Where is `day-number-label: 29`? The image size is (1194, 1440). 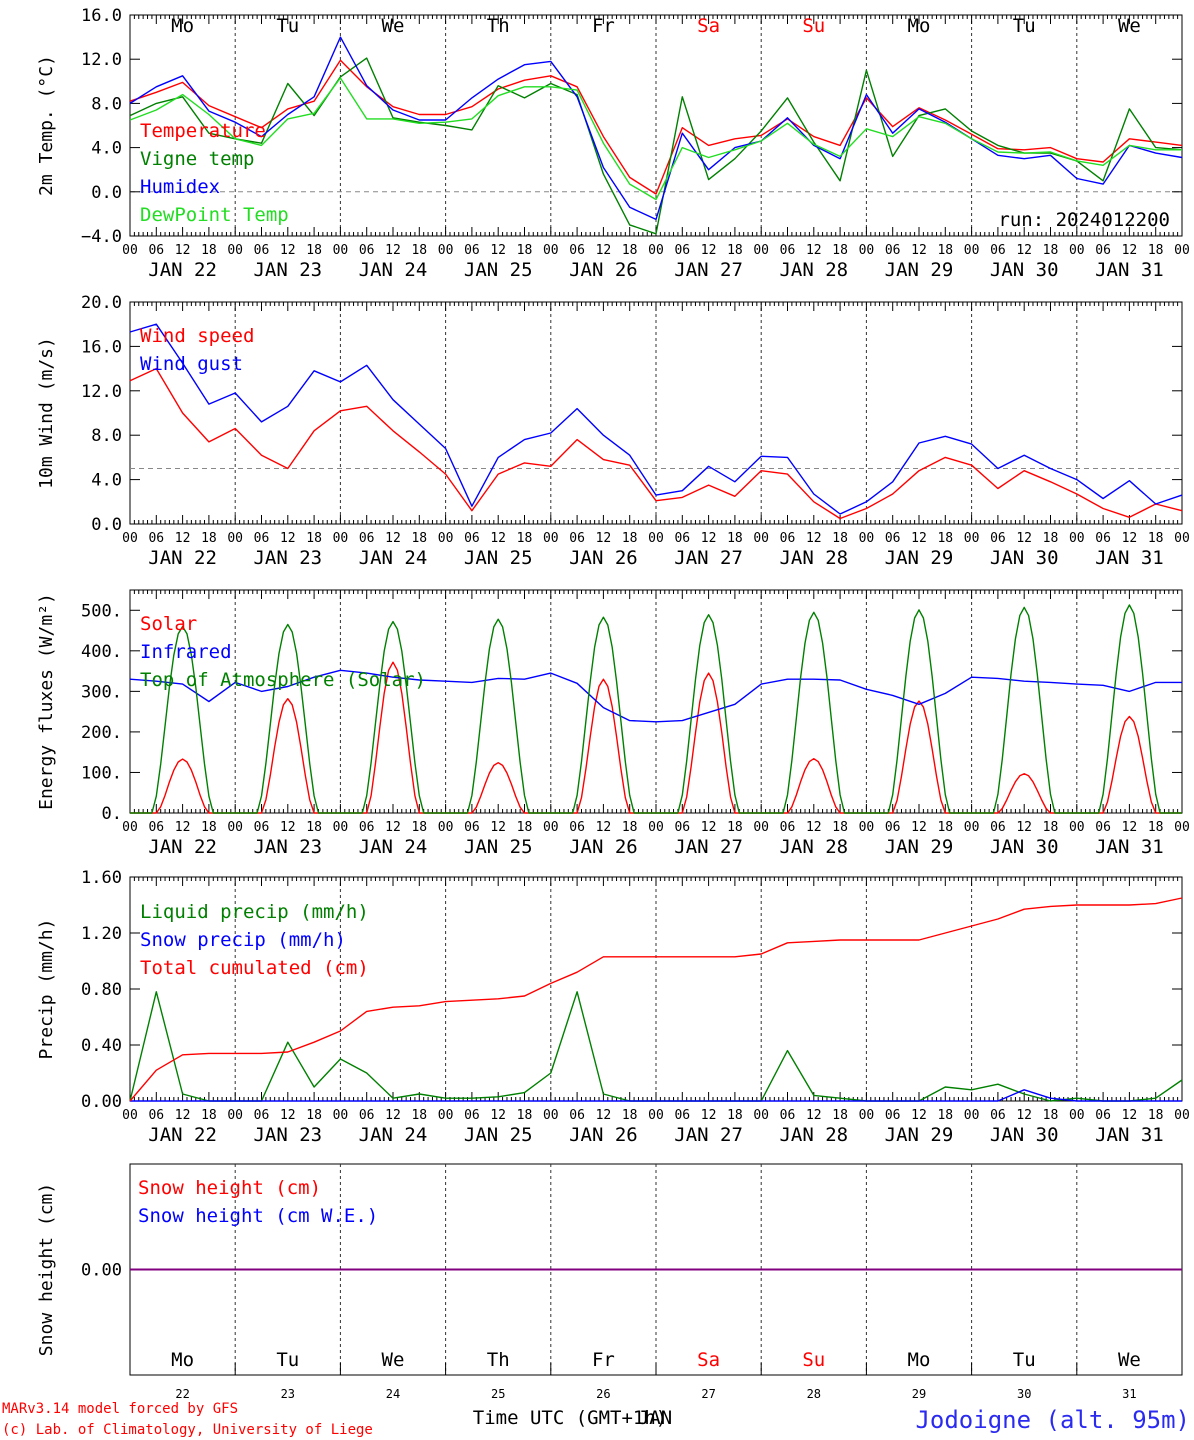
day-number-label: 29 is located at coordinates (919, 1394).